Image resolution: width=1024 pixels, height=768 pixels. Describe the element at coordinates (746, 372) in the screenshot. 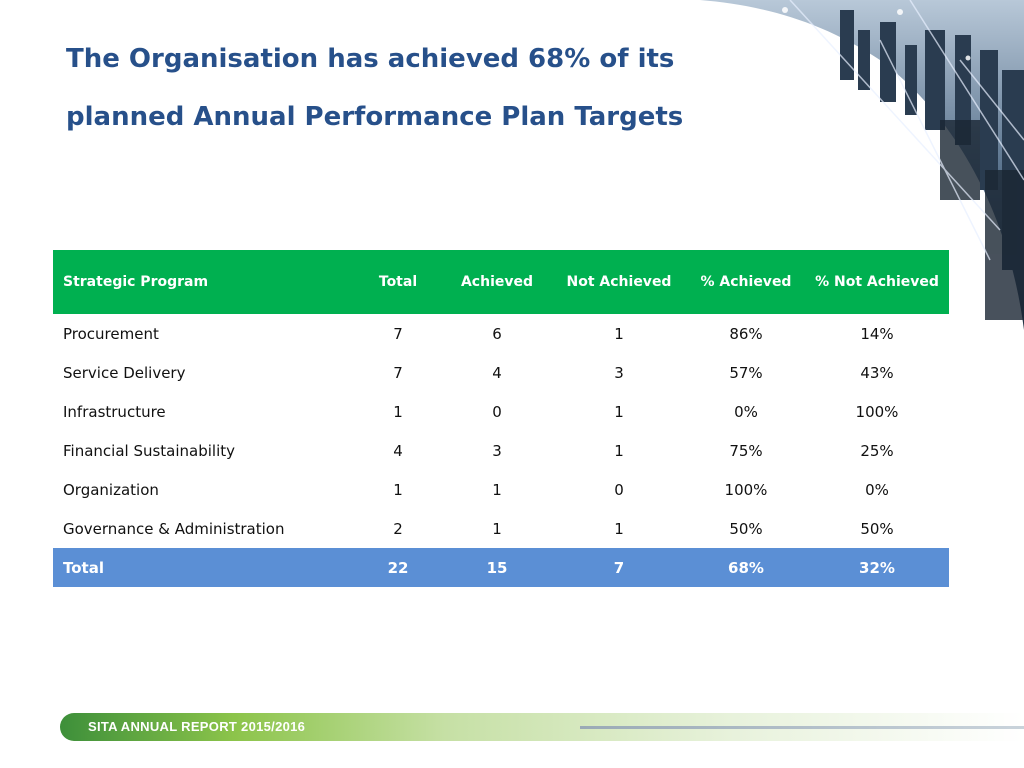

I see `cell-pct-achieved: 57%` at that location.